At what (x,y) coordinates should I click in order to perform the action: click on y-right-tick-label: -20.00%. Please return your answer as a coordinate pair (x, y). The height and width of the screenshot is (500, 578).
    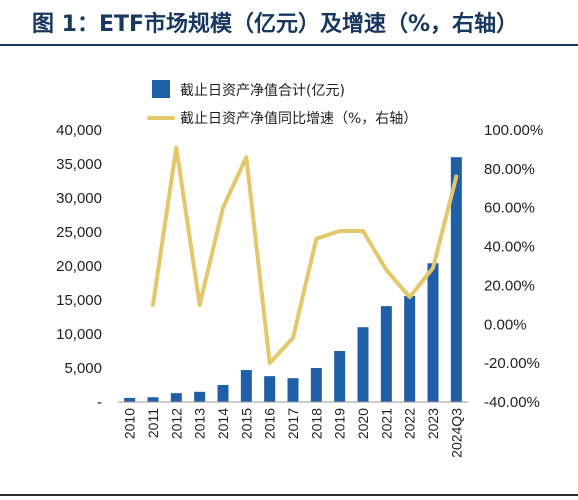
    Looking at the image, I should click on (512, 363).